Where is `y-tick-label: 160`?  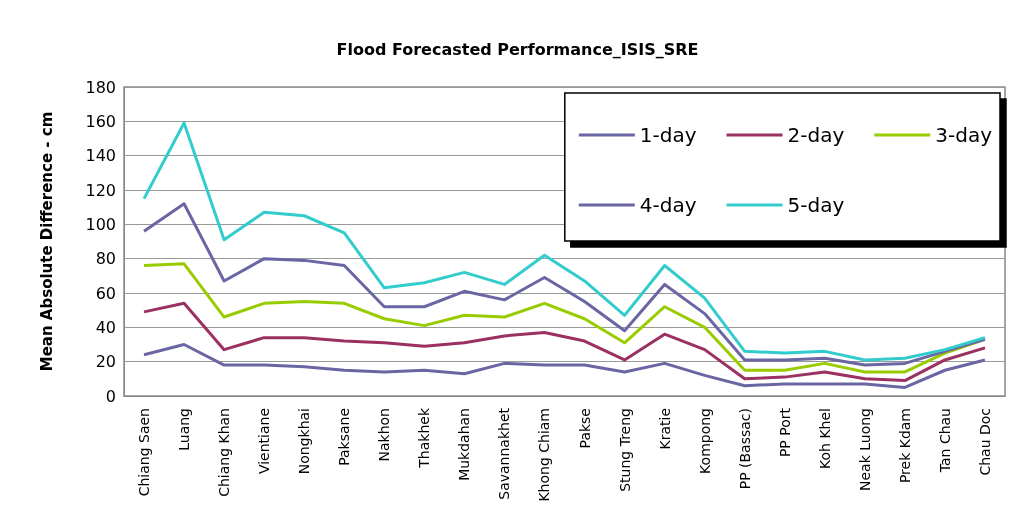
y-tick-label: 160 is located at coordinates (100, 121).